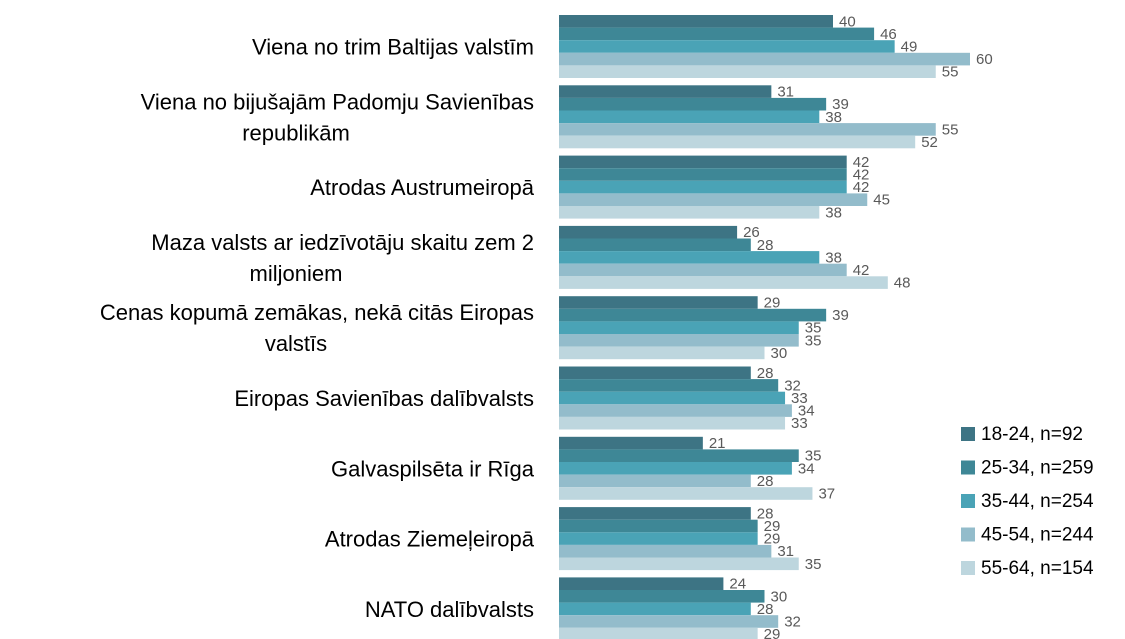  I want to click on value-label: 26, so click(751, 232).